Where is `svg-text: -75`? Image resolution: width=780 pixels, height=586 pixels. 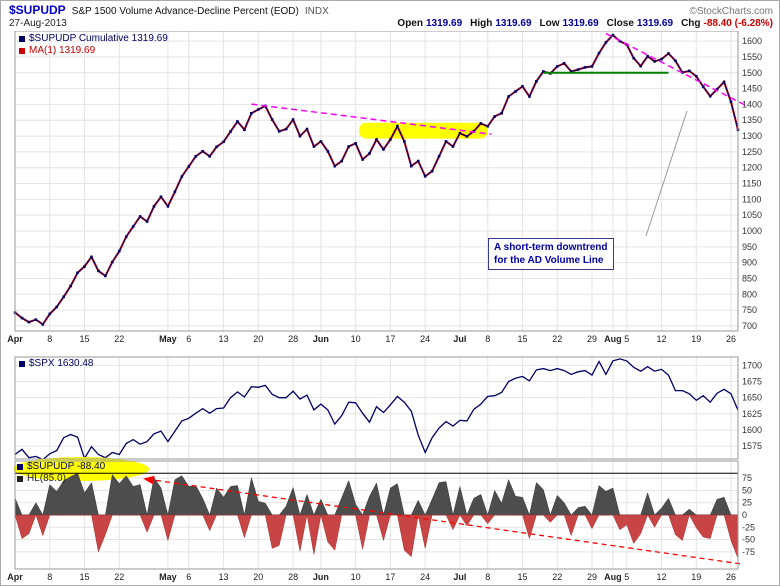 svg-text: -75 is located at coordinates (748, 552).